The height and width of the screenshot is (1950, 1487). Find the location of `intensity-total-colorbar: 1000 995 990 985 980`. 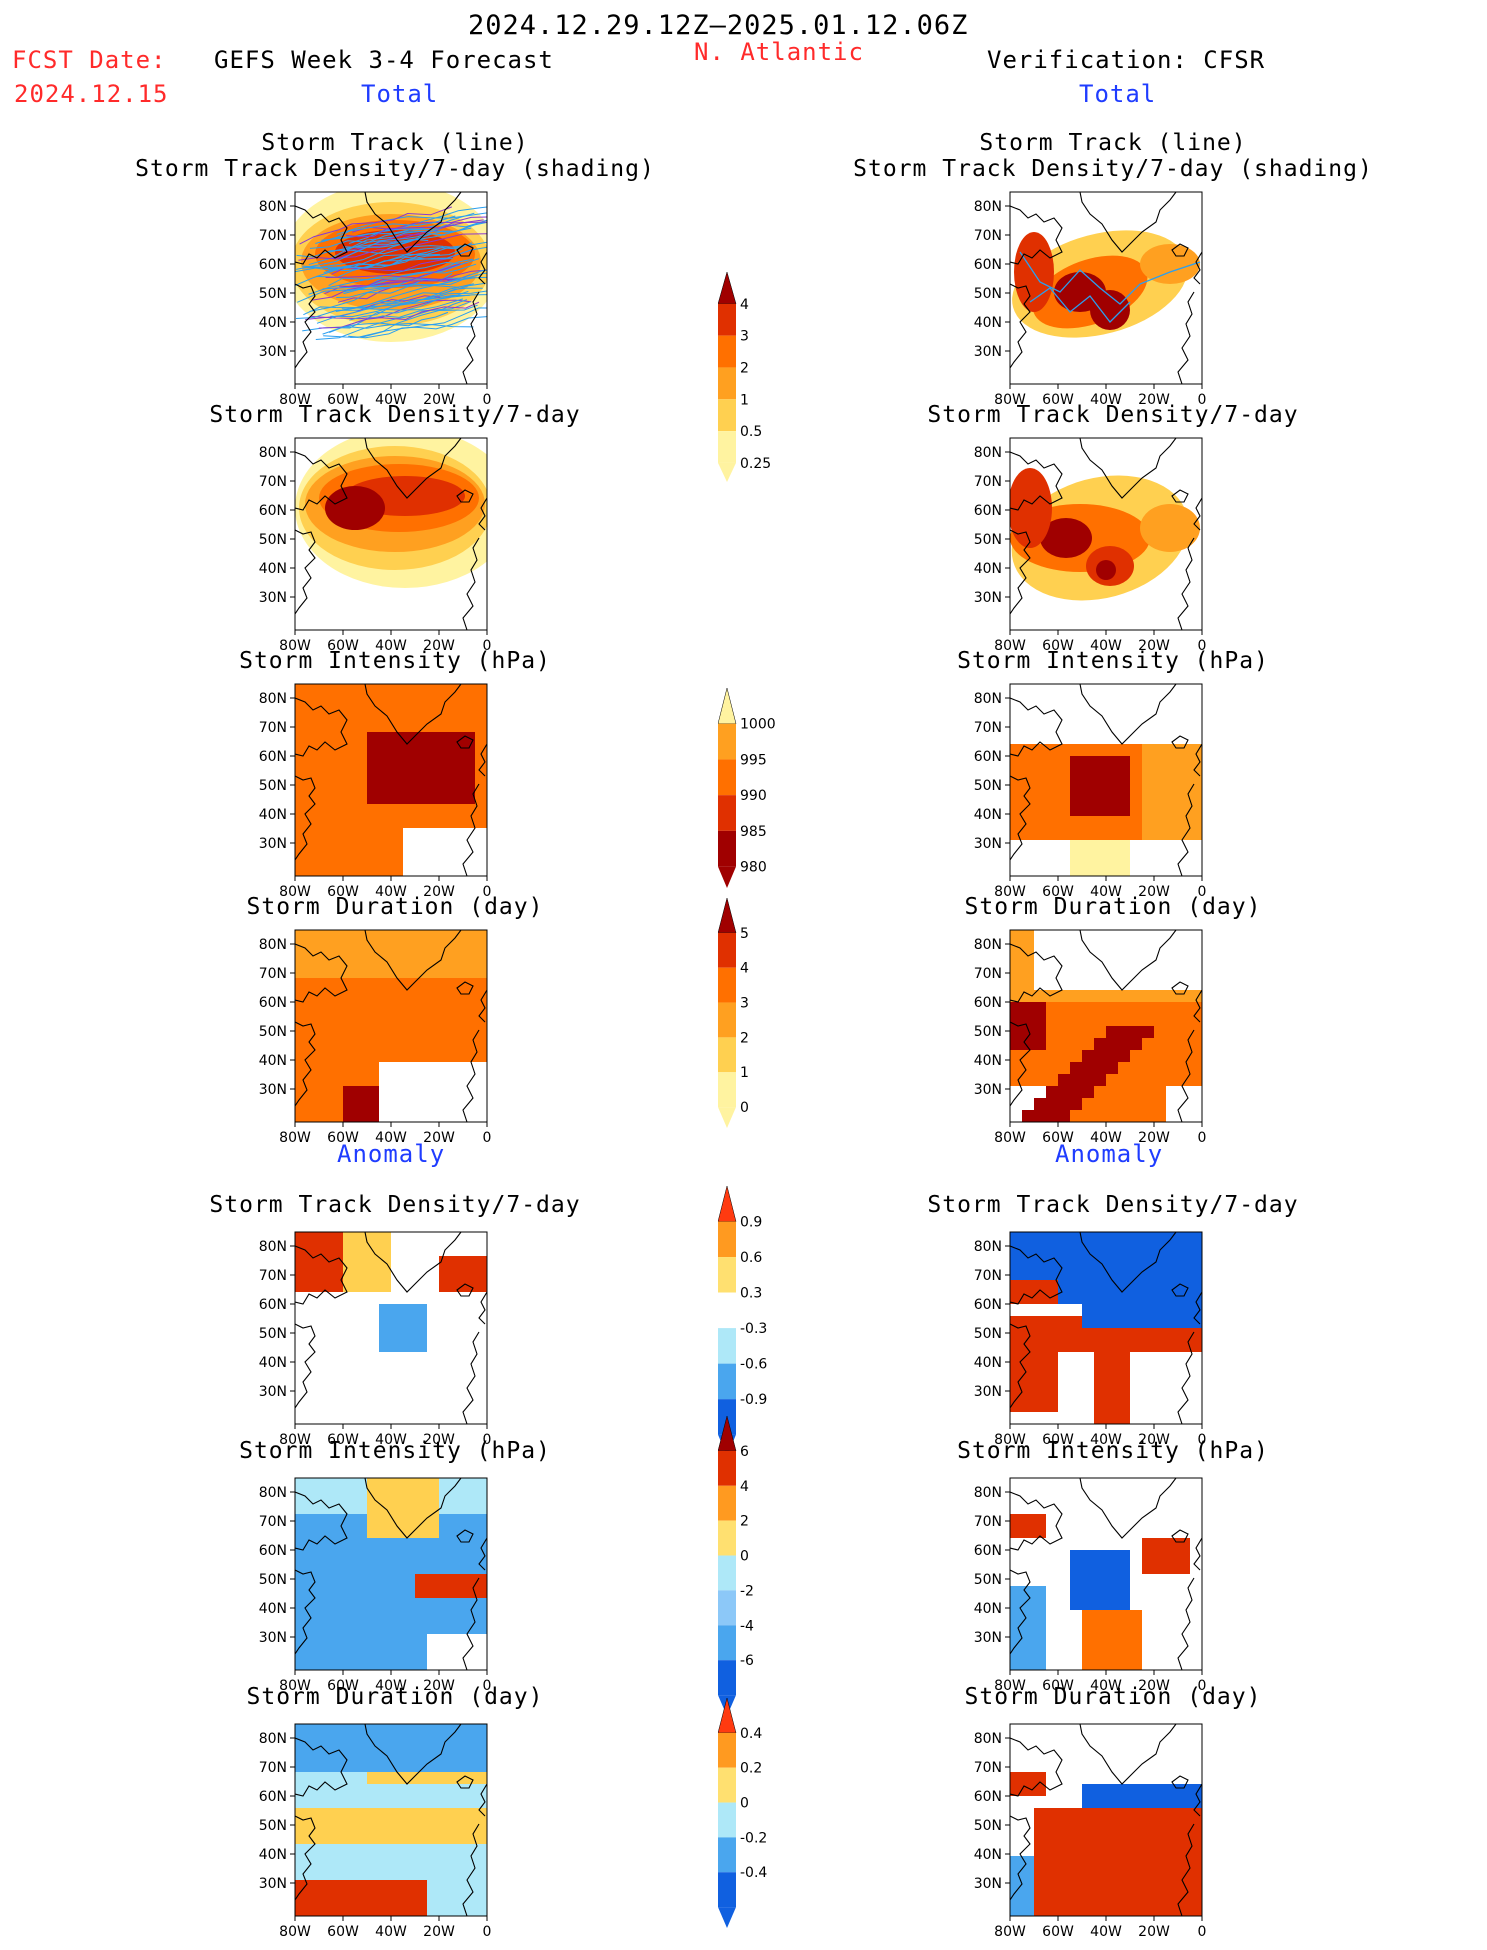

intensity-total-colorbar: 1000 995 990 985 980 is located at coordinates (752, 790).